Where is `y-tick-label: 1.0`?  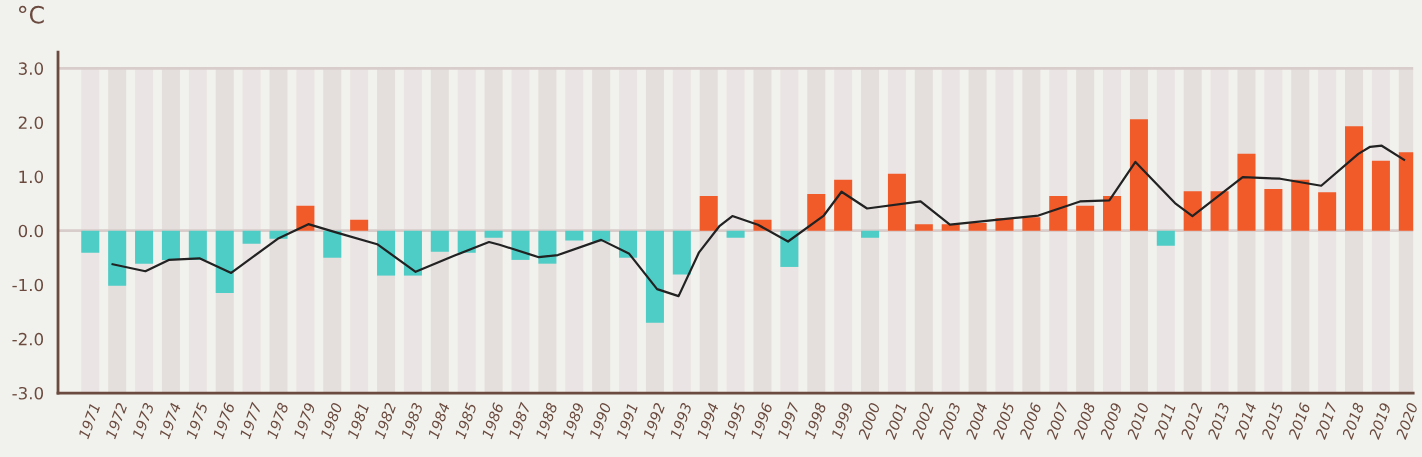
y-tick-label: 1.0 is located at coordinates (31, 177).